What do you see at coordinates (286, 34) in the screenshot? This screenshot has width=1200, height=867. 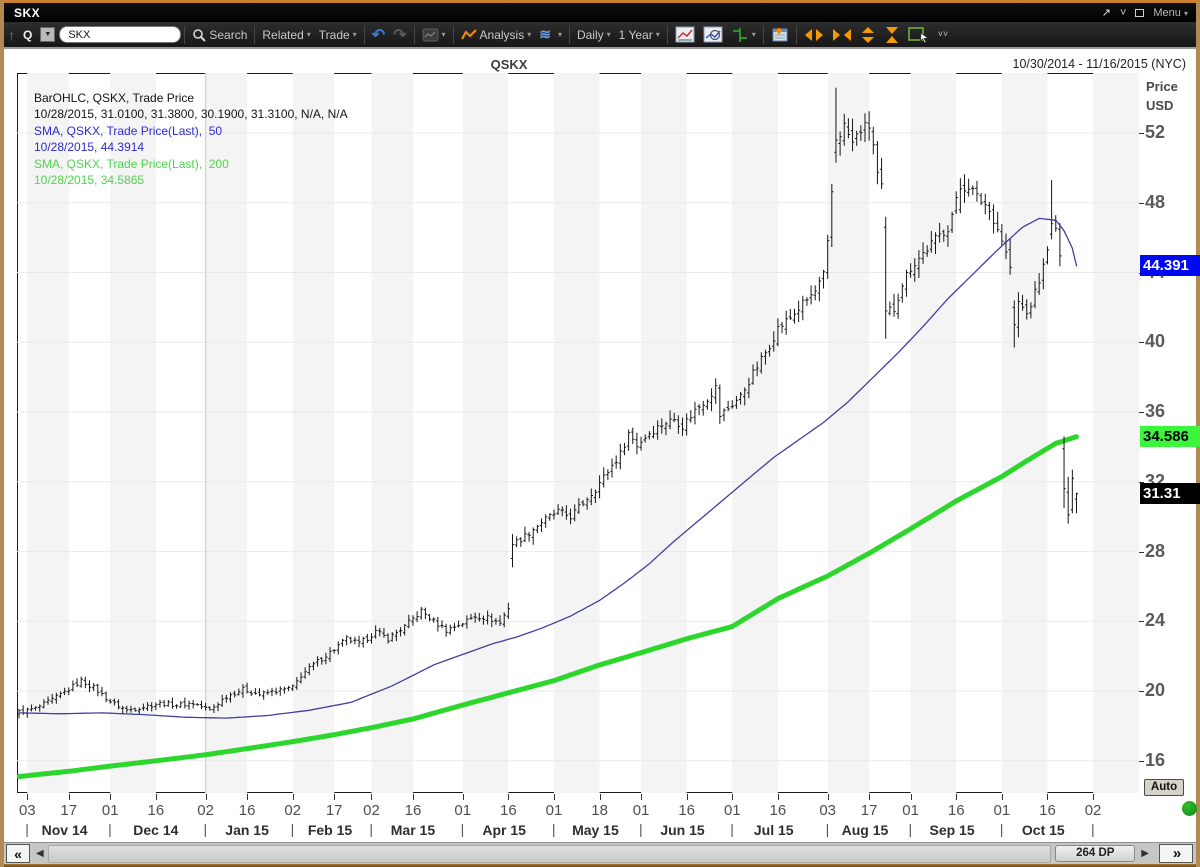 I see `related-dropdown: Related ▾` at bounding box center [286, 34].